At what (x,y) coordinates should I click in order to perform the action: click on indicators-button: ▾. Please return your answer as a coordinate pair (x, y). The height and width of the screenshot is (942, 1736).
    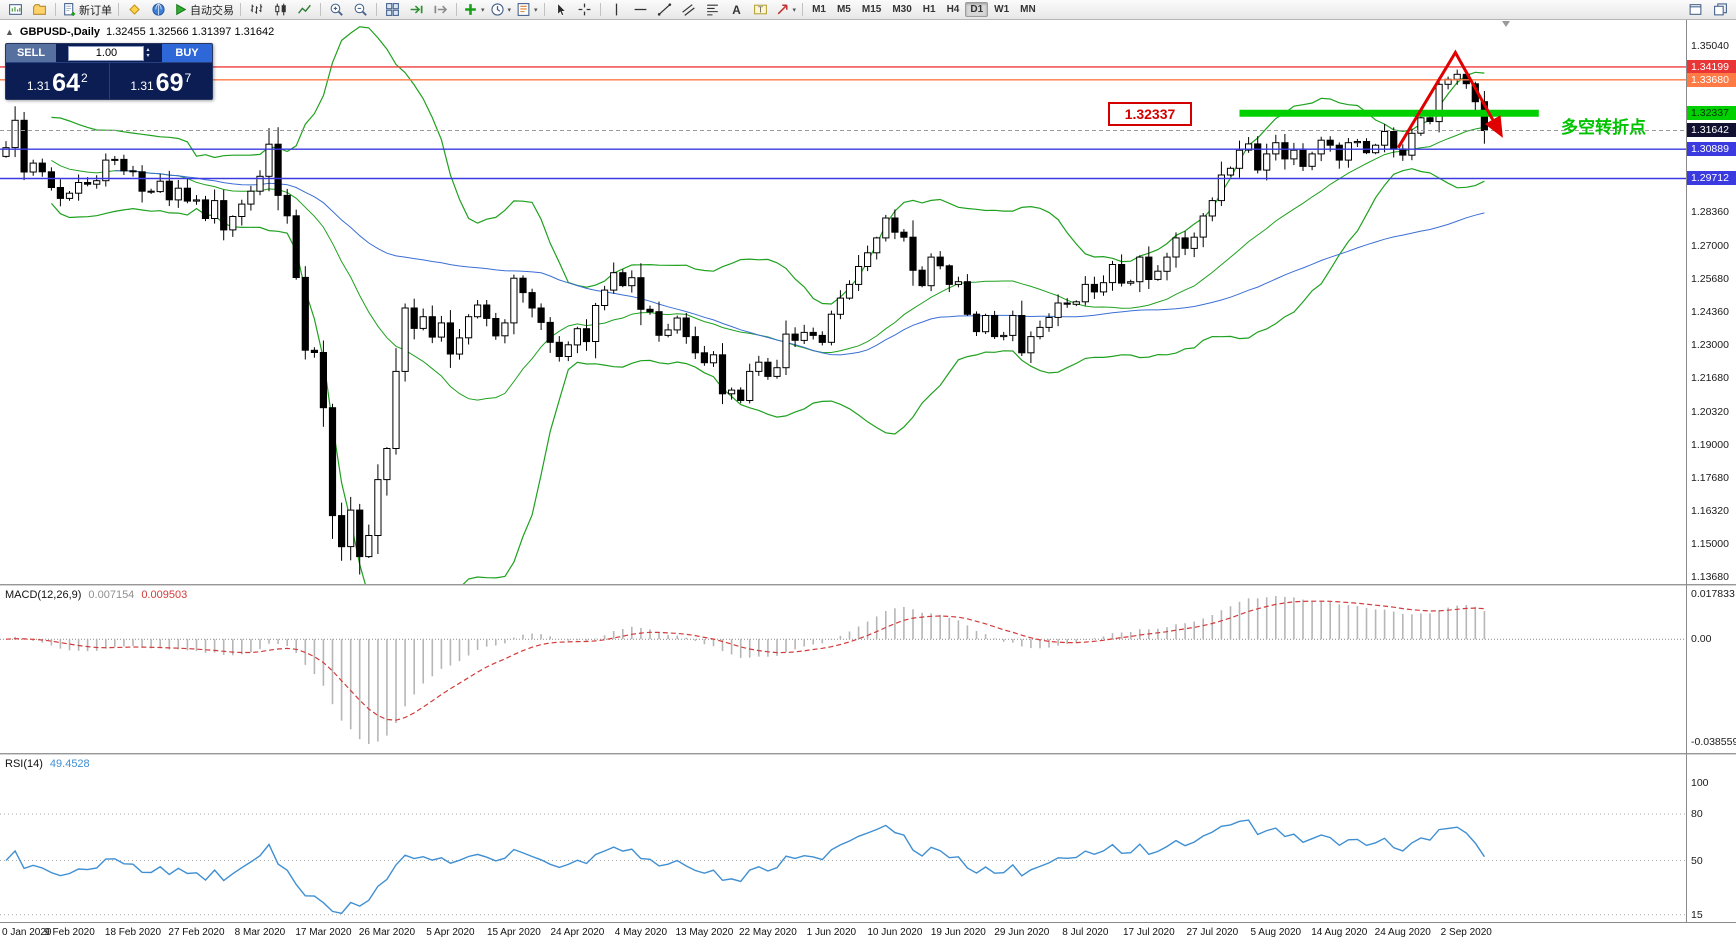
    Looking at the image, I should click on (474, 10).